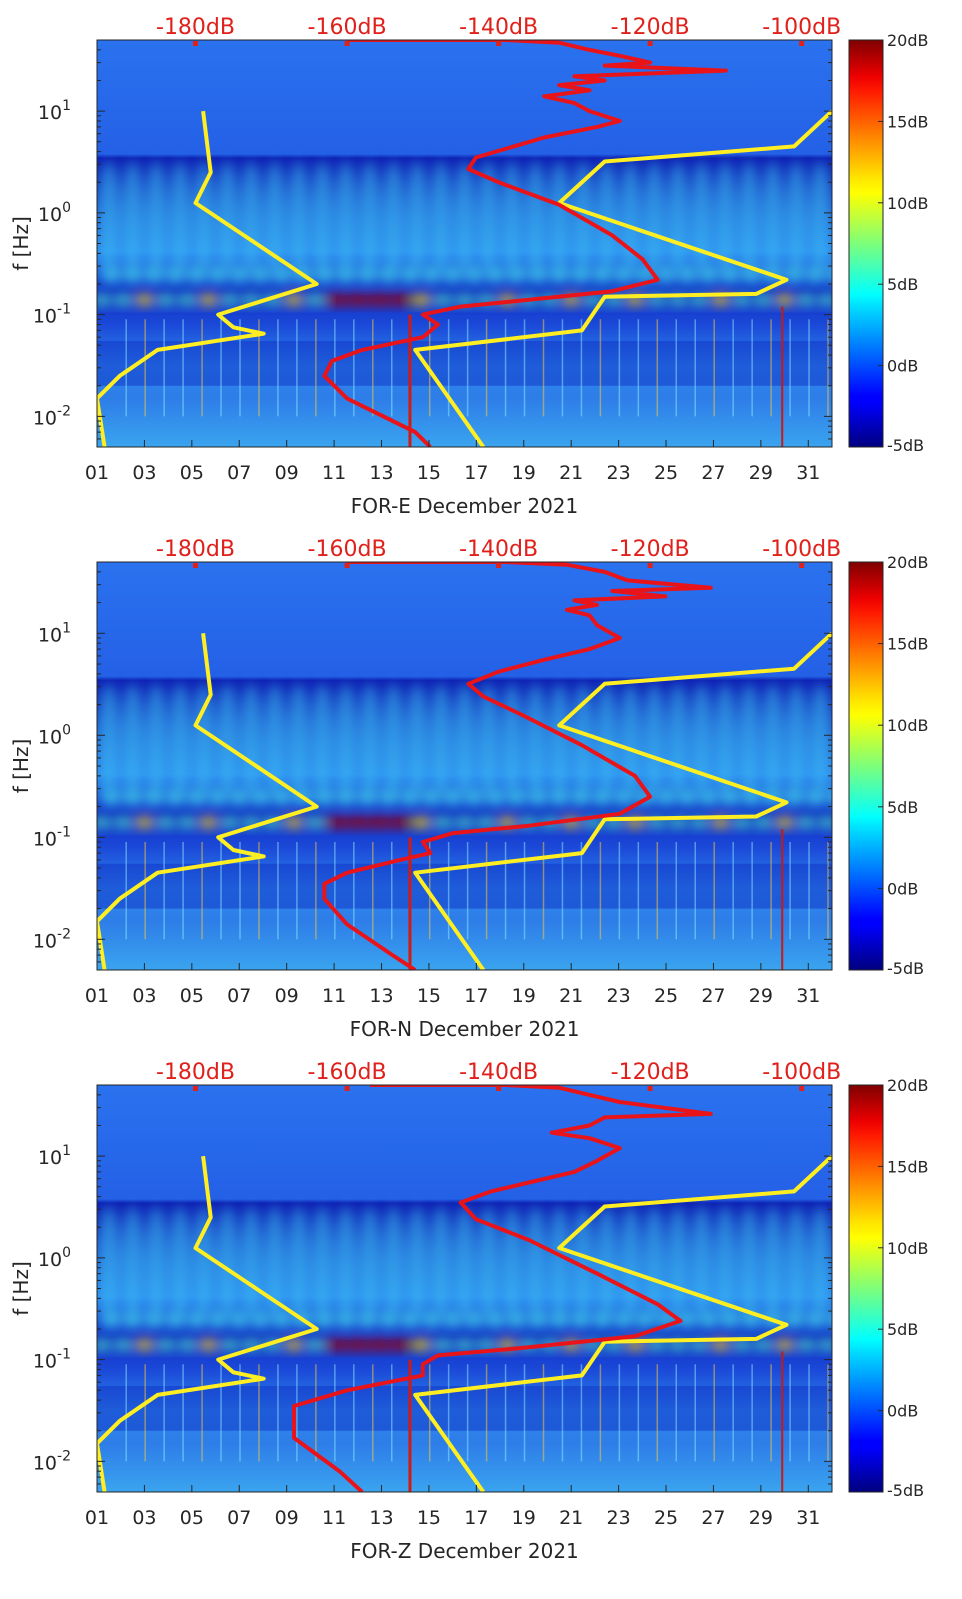 This screenshot has height=1599, width=962. What do you see at coordinates (477, 368) in the screenshot?
I see `heatmap-vertical-streaks` at bounding box center [477, 368].